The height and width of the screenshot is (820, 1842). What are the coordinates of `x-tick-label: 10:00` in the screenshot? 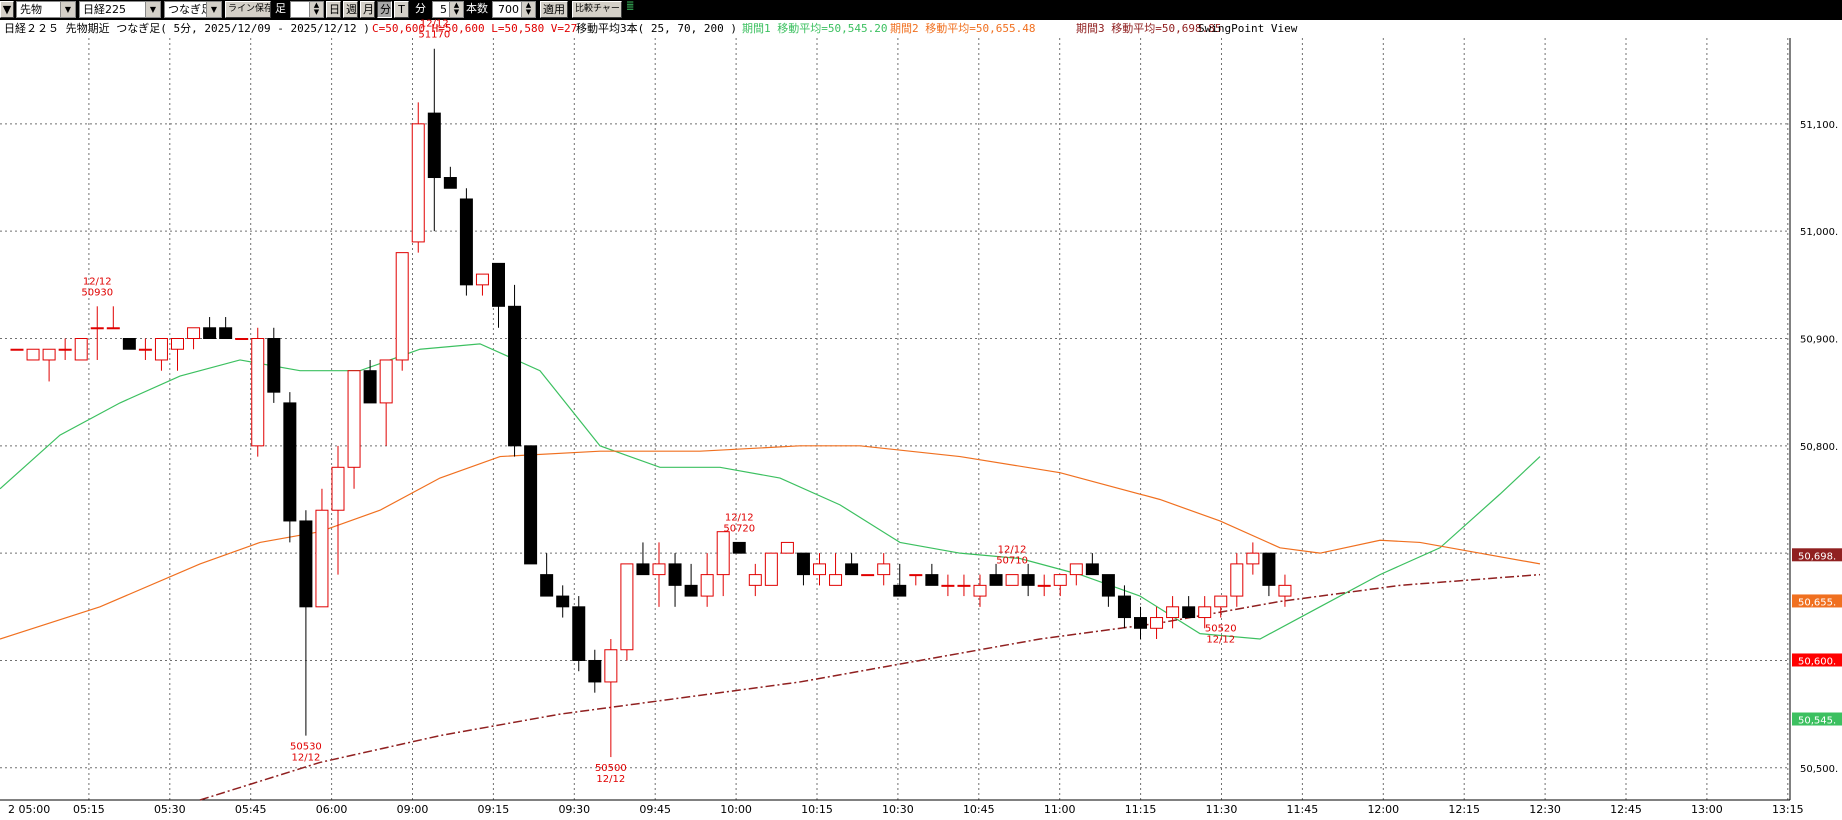 It's located at (736, 809).